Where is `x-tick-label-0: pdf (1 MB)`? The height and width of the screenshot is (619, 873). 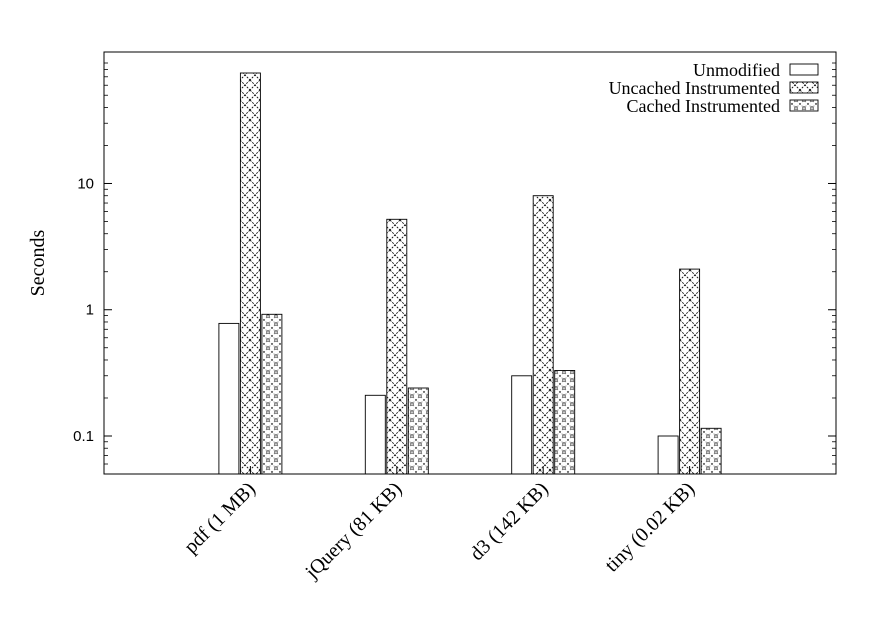 x-tick-label-0: pdf (1 MB) is located at coordinates (220, 518).